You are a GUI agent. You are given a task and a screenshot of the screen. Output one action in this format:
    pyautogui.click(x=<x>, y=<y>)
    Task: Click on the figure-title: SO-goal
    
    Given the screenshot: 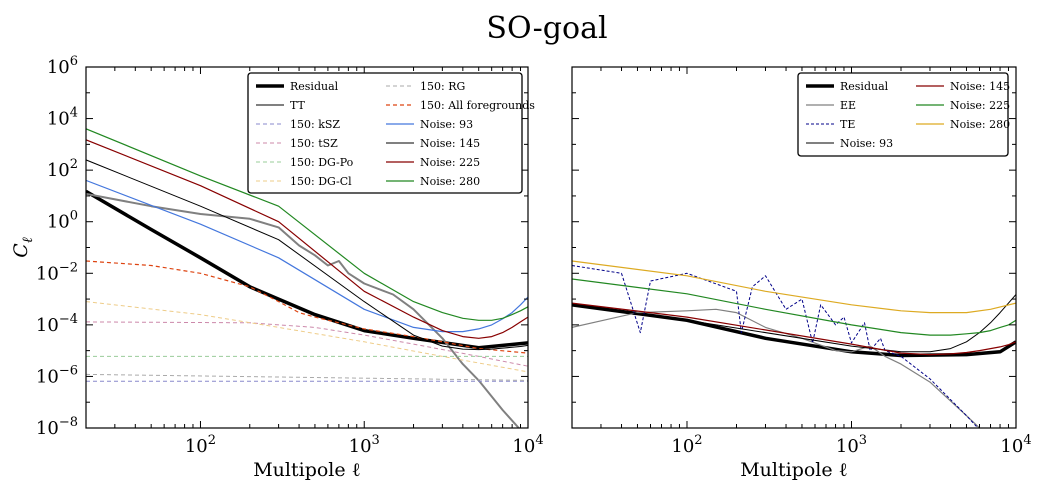 What is the action you would take?
    pyautogui.click(x=546, y=28)
    